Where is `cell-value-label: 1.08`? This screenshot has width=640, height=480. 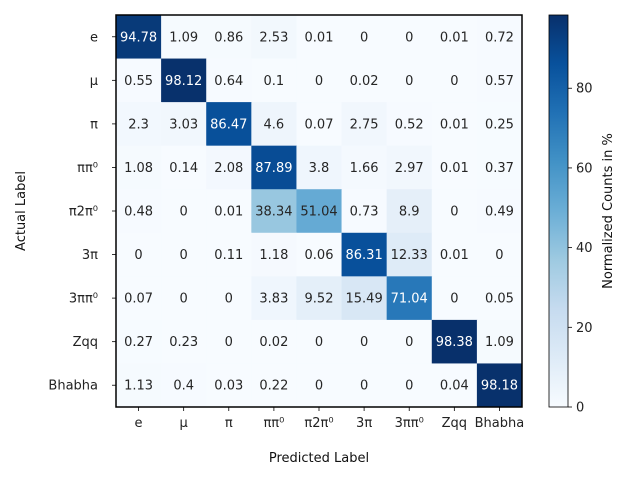 cell-value-label: 1.08 is located at coordinates (138, 168).